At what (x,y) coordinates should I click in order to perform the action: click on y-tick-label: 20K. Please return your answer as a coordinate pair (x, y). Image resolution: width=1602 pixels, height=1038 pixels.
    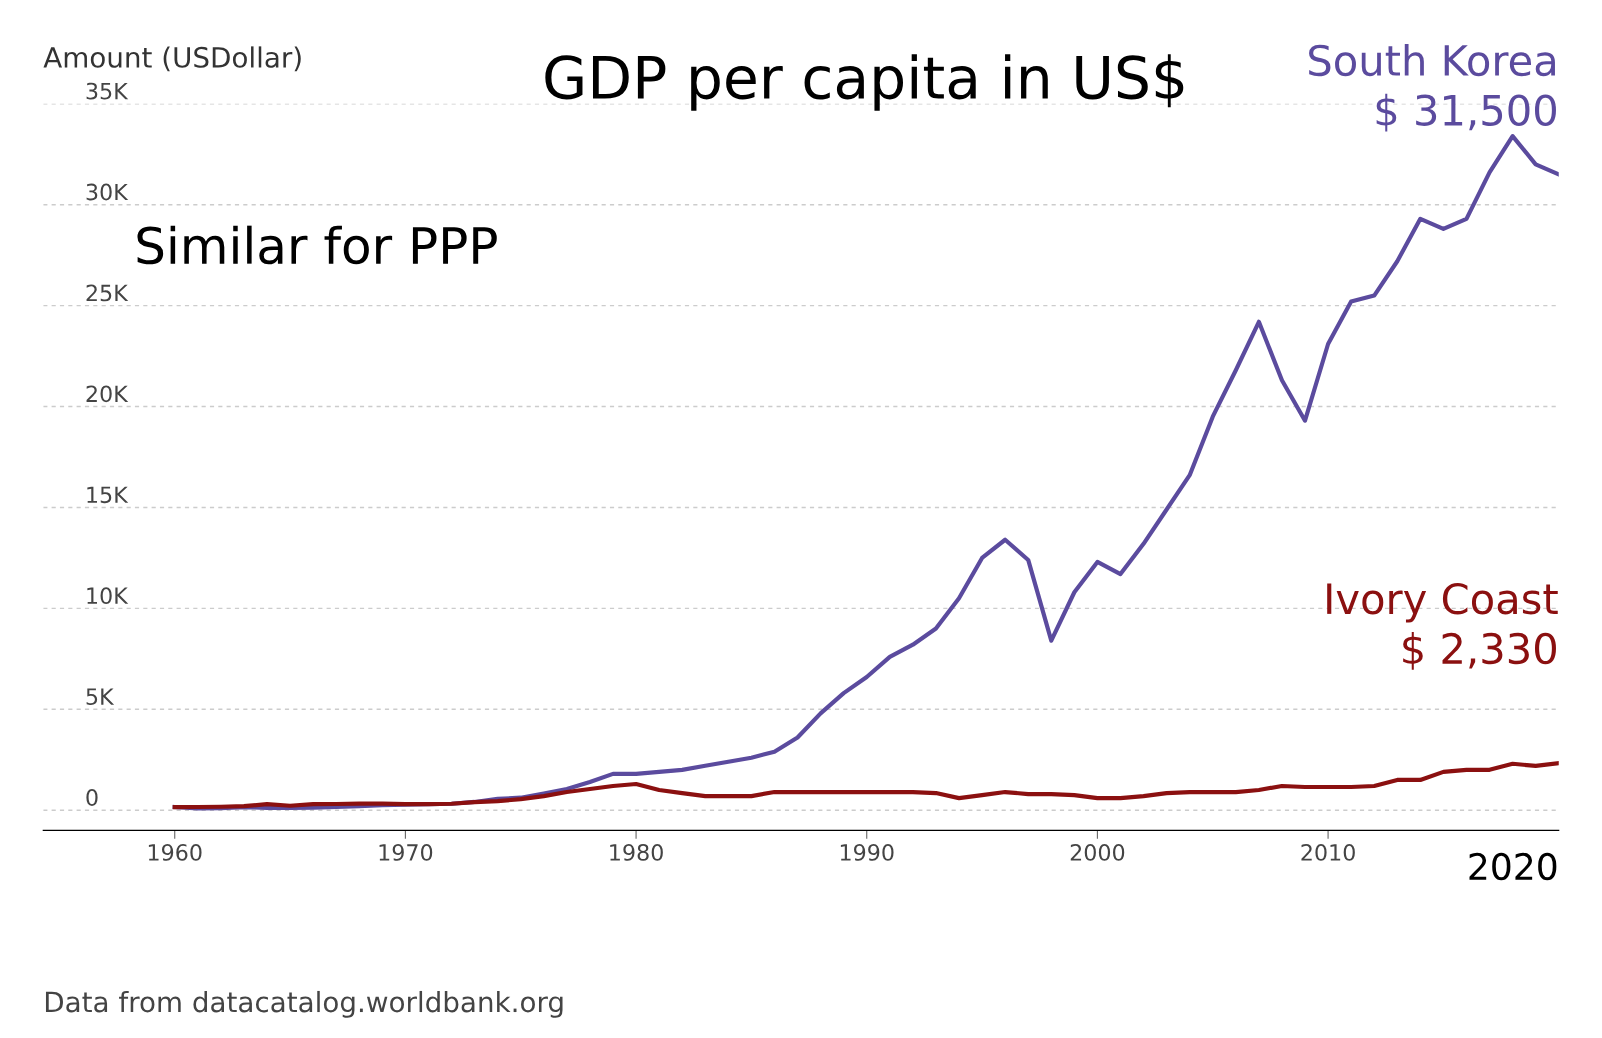
    Looking at the image, I should click on (107, 394).